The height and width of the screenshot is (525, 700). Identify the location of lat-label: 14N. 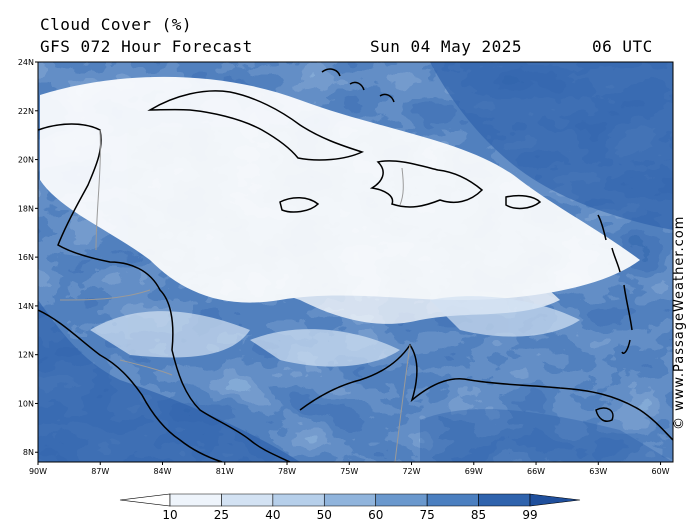
(26, 306).